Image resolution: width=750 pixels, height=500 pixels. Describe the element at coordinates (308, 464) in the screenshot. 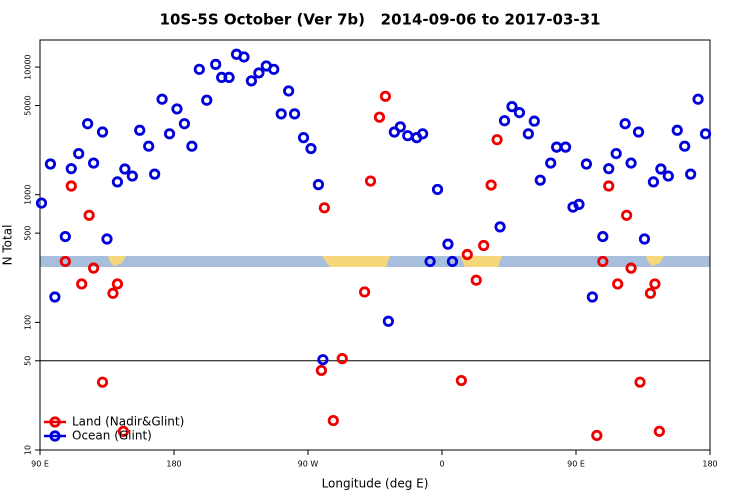

I see `x-tick-label: 90 W` at that location.